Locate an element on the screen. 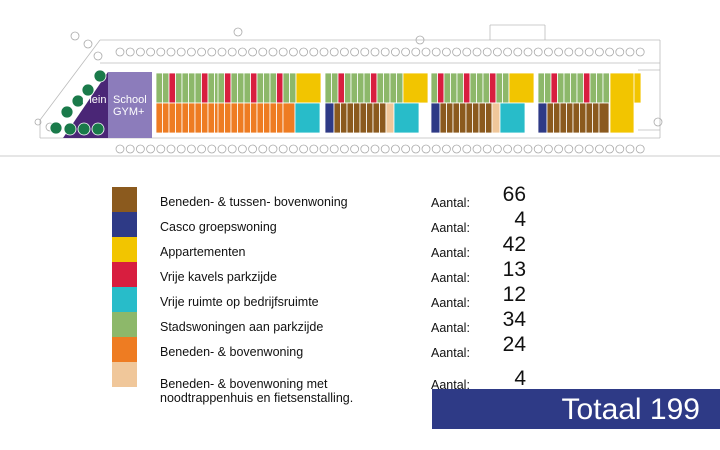 Image resolution: width=720 pixels, height=450 pixels. legend-label: Vrije kavels parkzijde is located at coordinates (218, 277).